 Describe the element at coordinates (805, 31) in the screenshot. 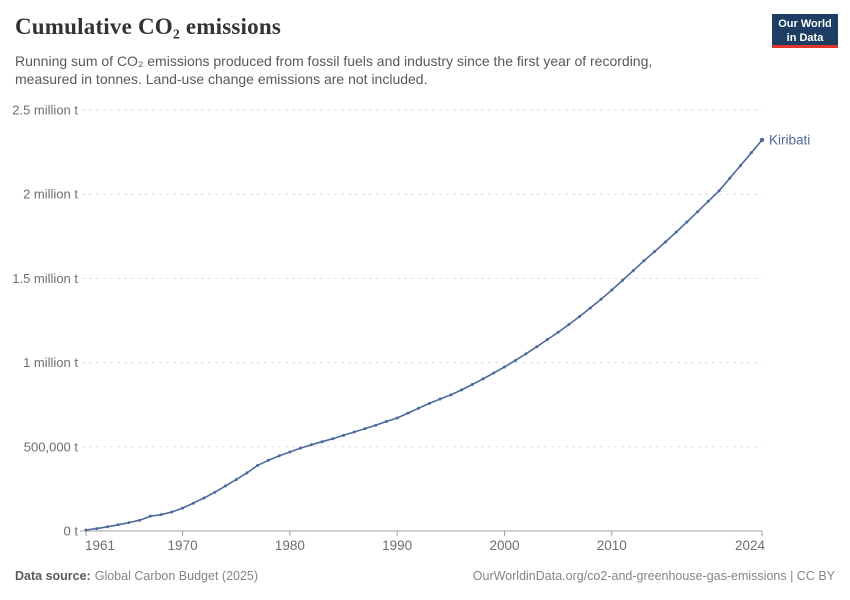

I see `owid-logo: Our World in Data` at that location.